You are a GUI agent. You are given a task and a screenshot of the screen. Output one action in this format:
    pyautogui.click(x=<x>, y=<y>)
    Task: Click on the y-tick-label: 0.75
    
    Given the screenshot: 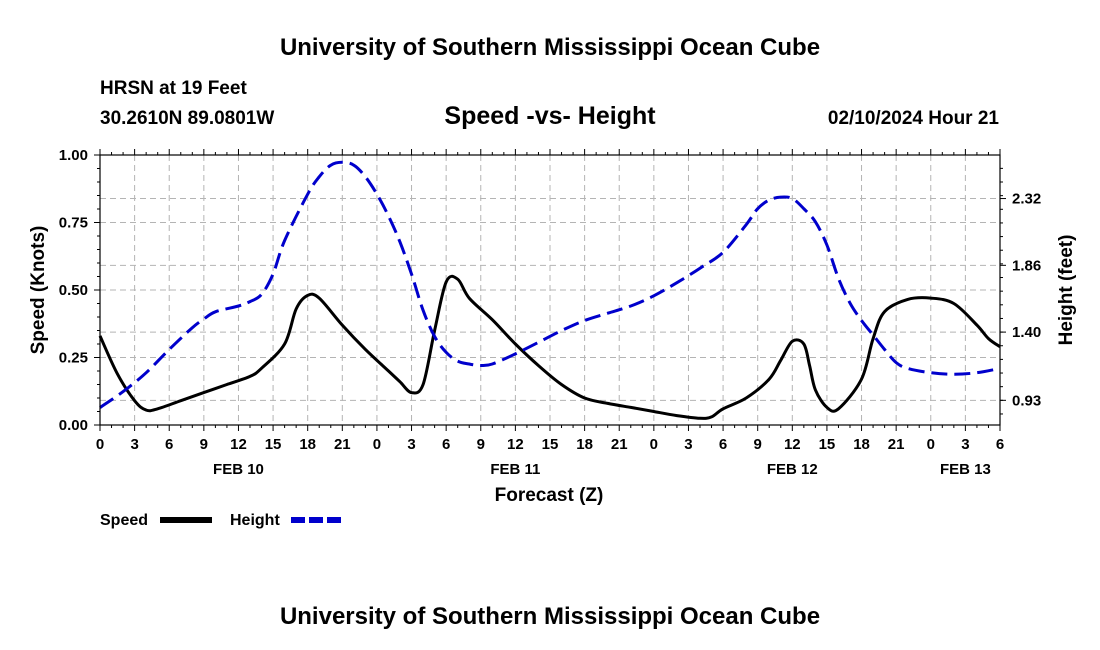 What is the action you would take?
    pyautogui.click(x=73, y=223)
    